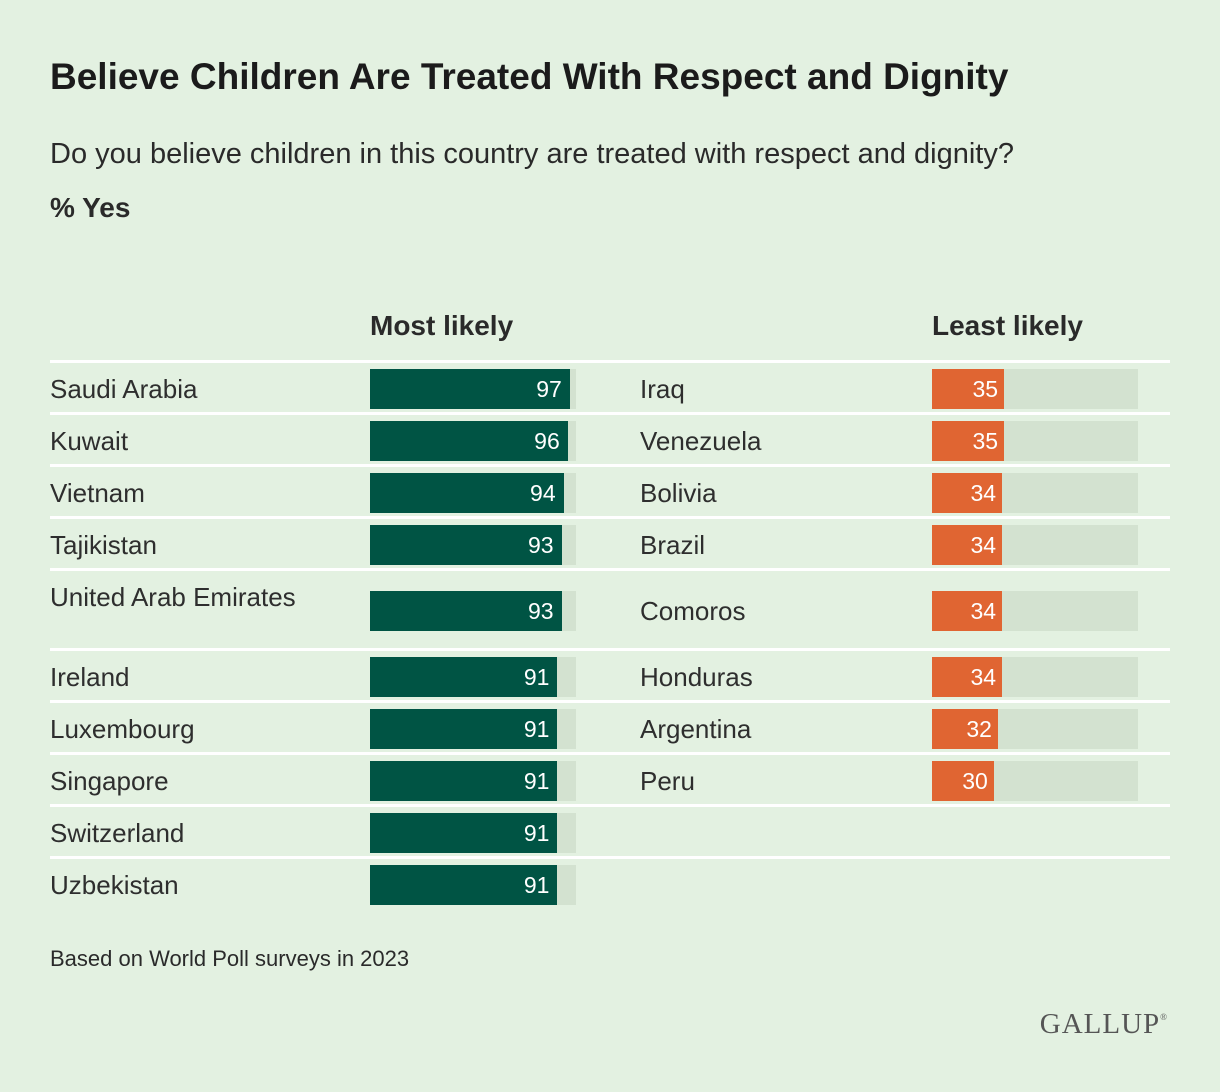  Describe the element at coordinates (467, 493) in the screenshot. I see `bar-vietnam` at that location.